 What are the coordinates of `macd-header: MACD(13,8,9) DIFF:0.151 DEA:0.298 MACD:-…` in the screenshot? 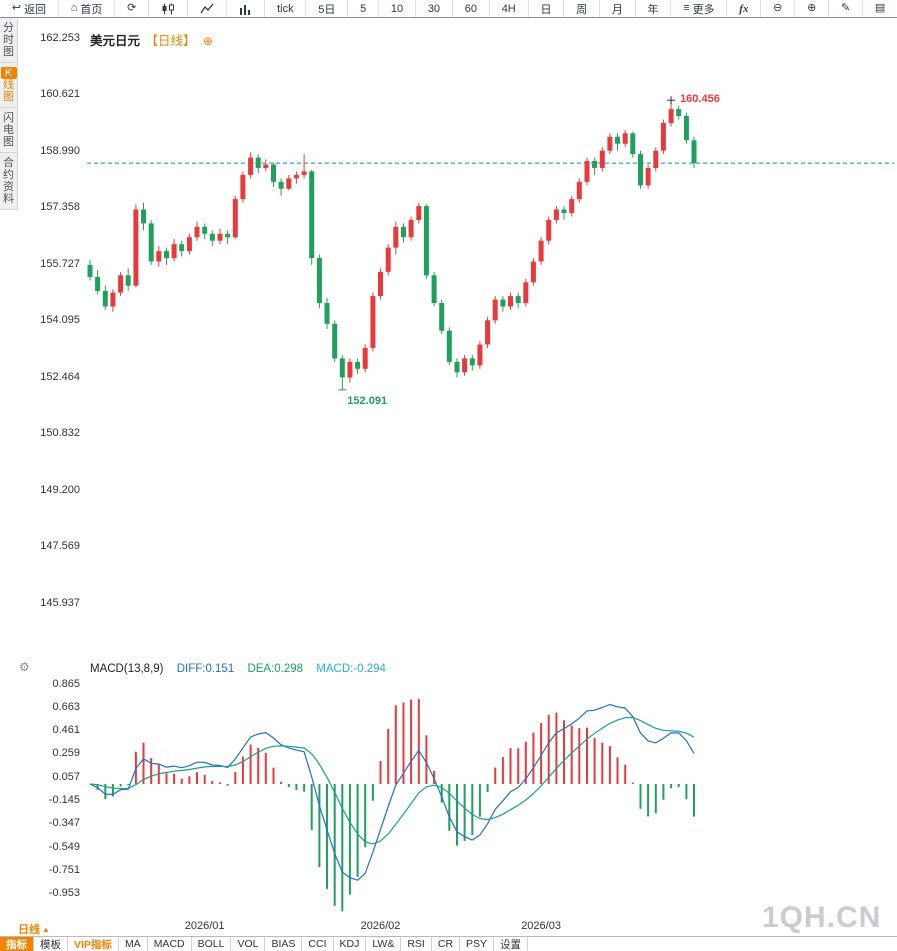 It's located at (243, 669).